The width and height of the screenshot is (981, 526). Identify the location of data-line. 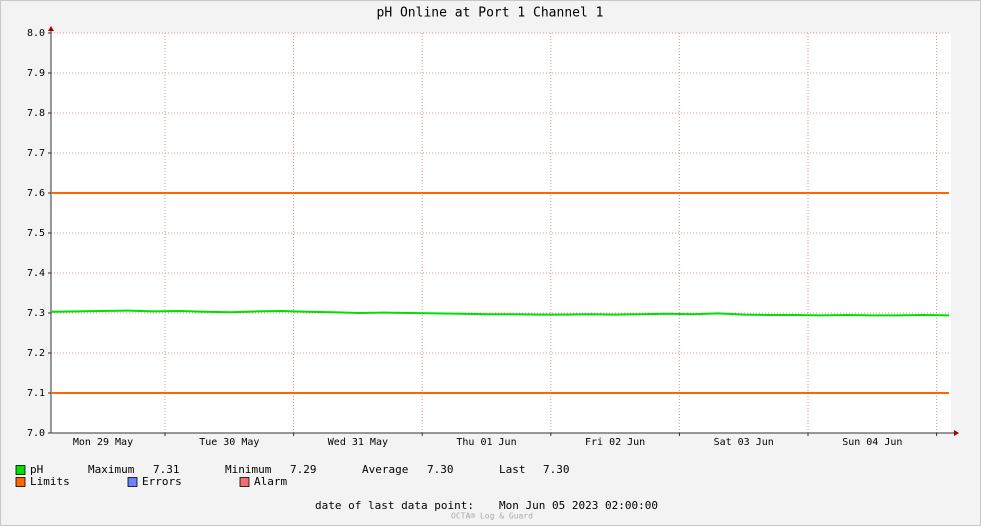
(500, 313).